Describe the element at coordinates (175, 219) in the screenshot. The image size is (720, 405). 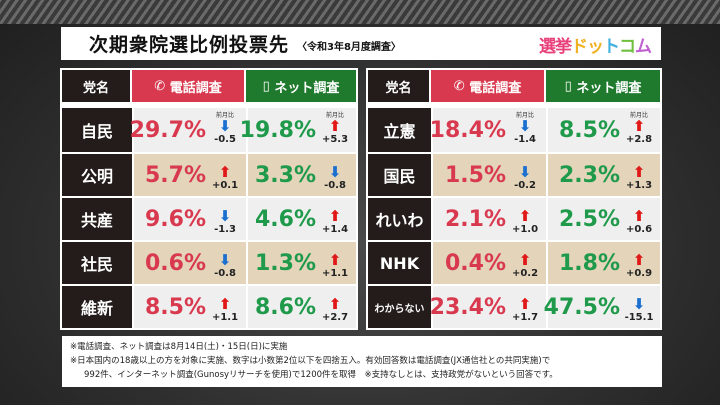
I see `phone-percent: 9.6%` at that location.